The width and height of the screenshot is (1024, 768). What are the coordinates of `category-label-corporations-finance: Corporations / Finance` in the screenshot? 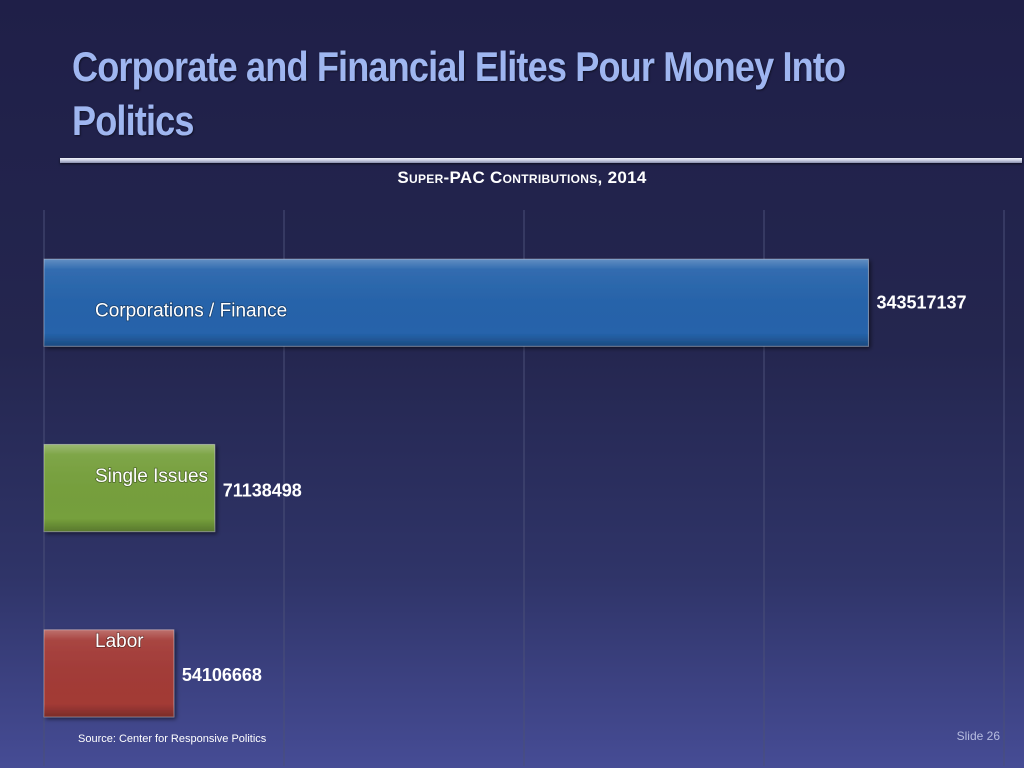 It's located at (191, 311).